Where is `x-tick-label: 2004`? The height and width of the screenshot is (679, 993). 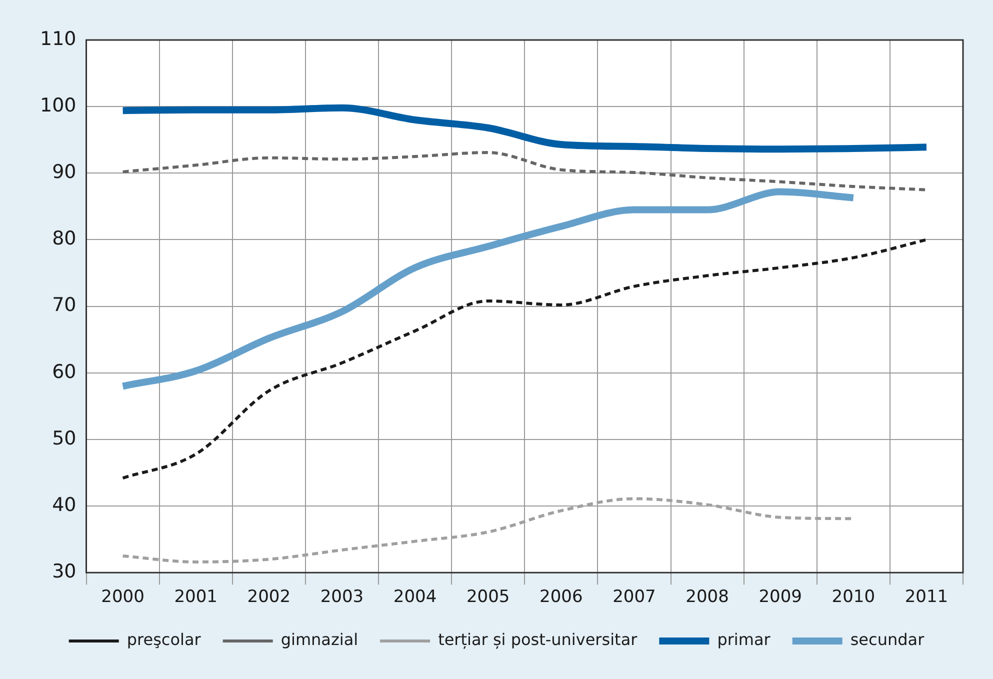 x-tick-label: 2004 is located at coordinates (415, 597).